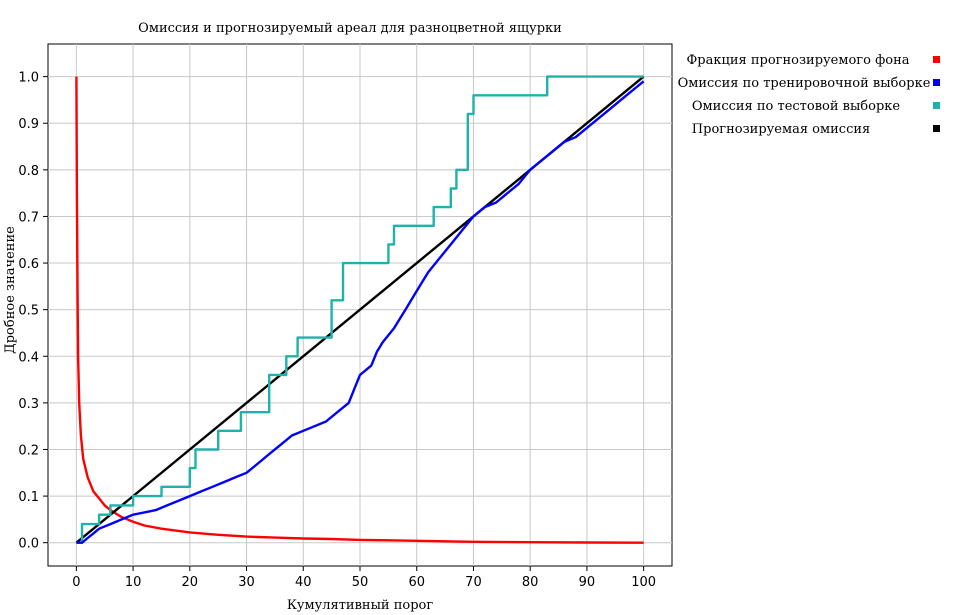  What do you see at coordinates (643, 582) in the screenshot?
I see `x-tick-label: 100` at bounding box center [643, 582].